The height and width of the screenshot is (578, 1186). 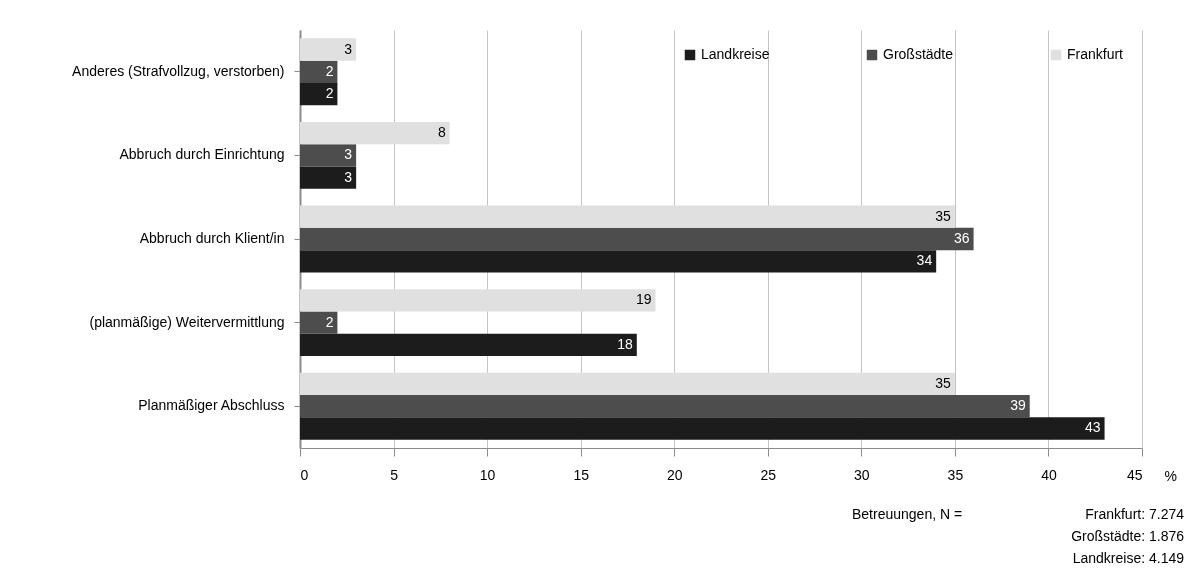 What do you see at coordinates (862, 474) in the screenshot?
I see `x-tick-label: 30` at bounding box center [862, 474].